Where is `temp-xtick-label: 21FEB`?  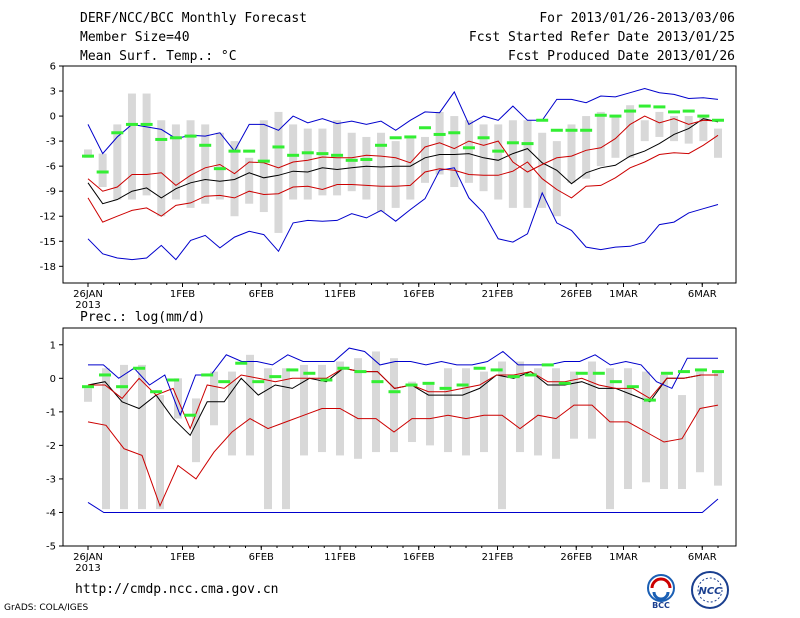
temp-xtick-label: 21FEB is located at coordinates (498, 294).